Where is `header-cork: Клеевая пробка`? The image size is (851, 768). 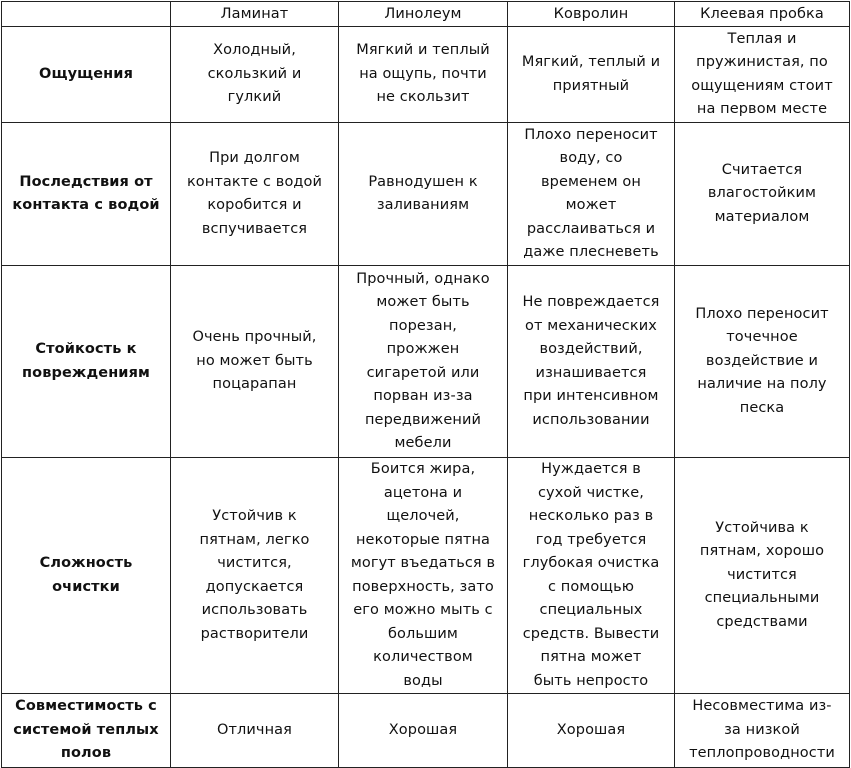
header-cork: Клеевая пробка is located at coordinates (762, 14).